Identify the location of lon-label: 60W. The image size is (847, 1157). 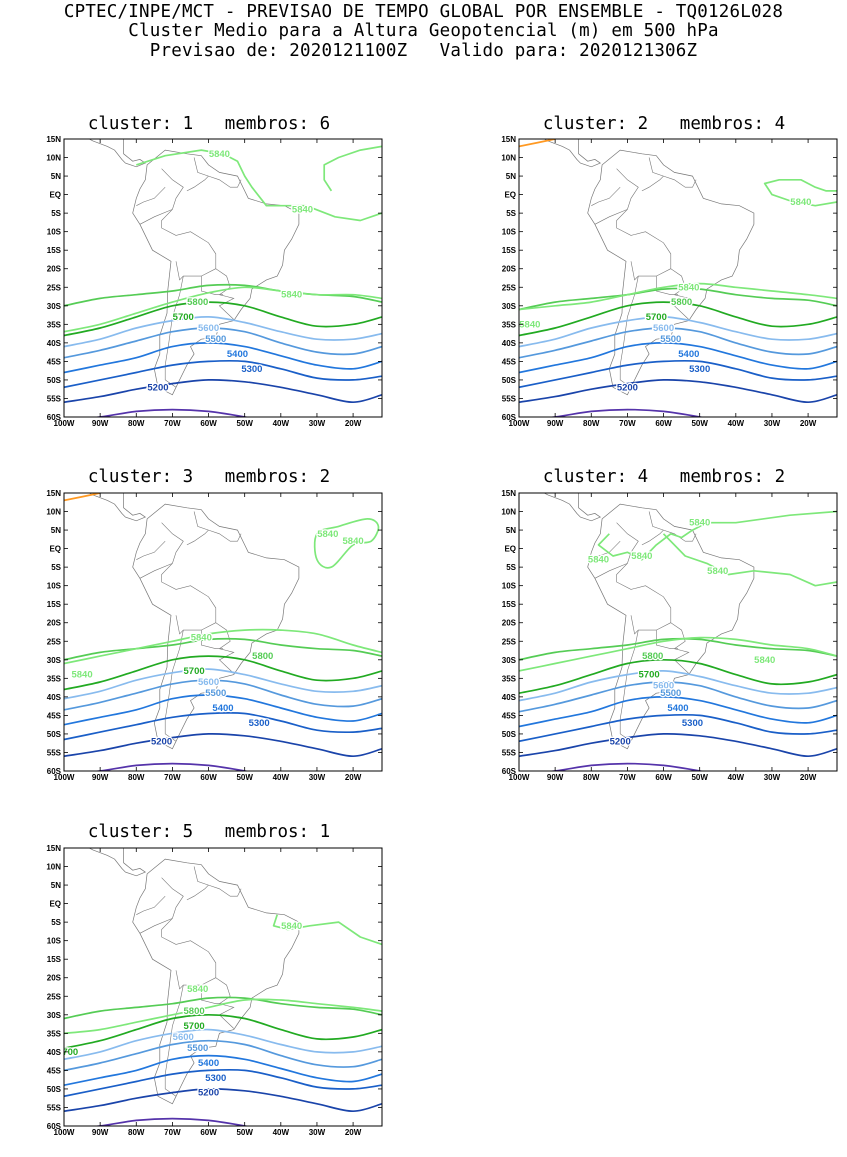
(208, 777).